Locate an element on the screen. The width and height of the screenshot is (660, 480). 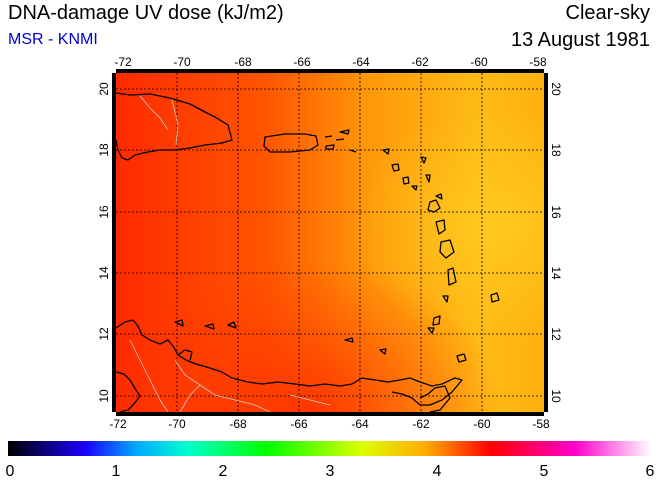
lon-tick-top: -62 is located at coordinates (420, 62).